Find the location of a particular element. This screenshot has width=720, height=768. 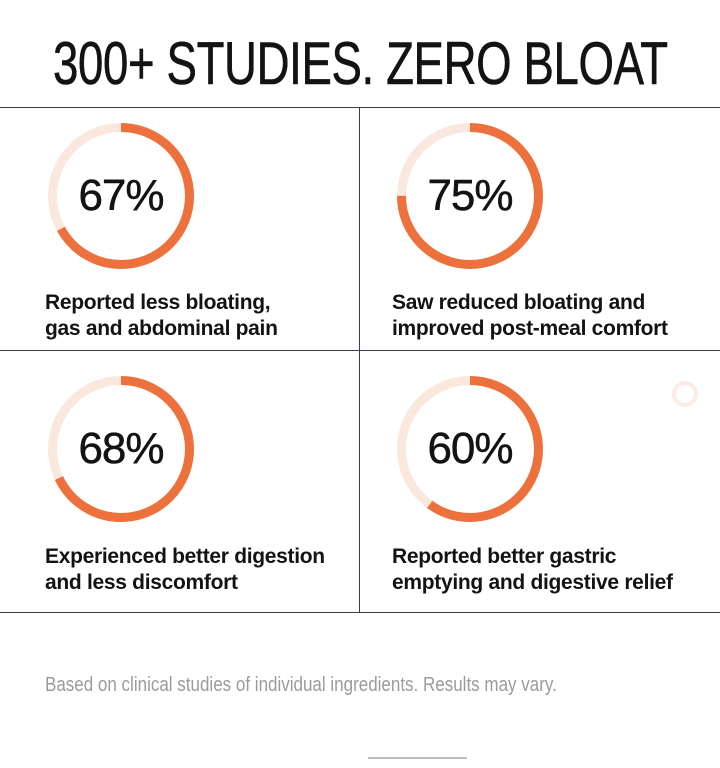

progress-ring-67: 67% is located at coordinates (121, 196).